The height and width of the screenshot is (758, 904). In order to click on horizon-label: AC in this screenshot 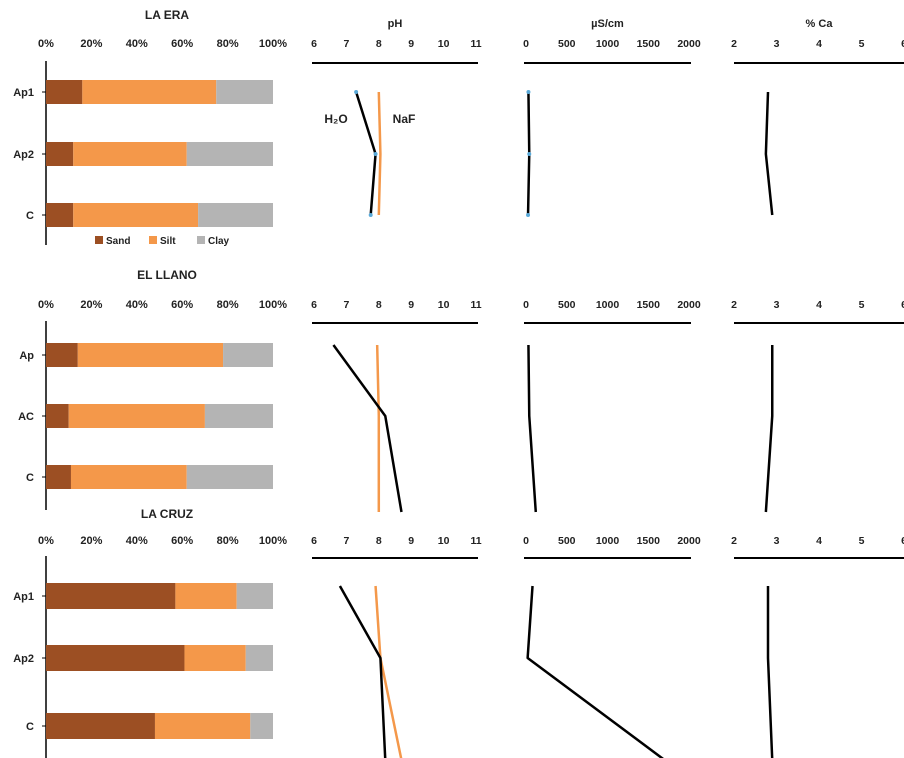, I will do `click(26, 417)`.